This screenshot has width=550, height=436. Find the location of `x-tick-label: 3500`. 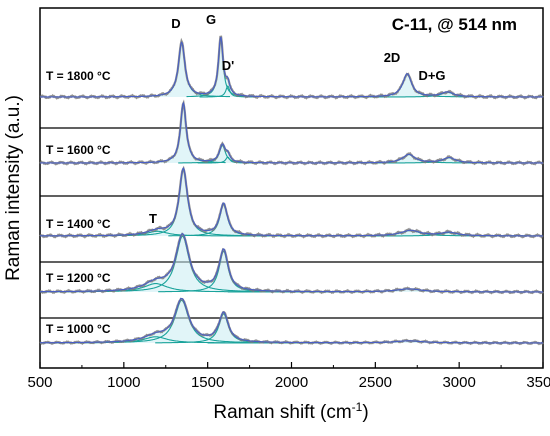

x-tick-label: 3500 is located at coordinates (538, 382).